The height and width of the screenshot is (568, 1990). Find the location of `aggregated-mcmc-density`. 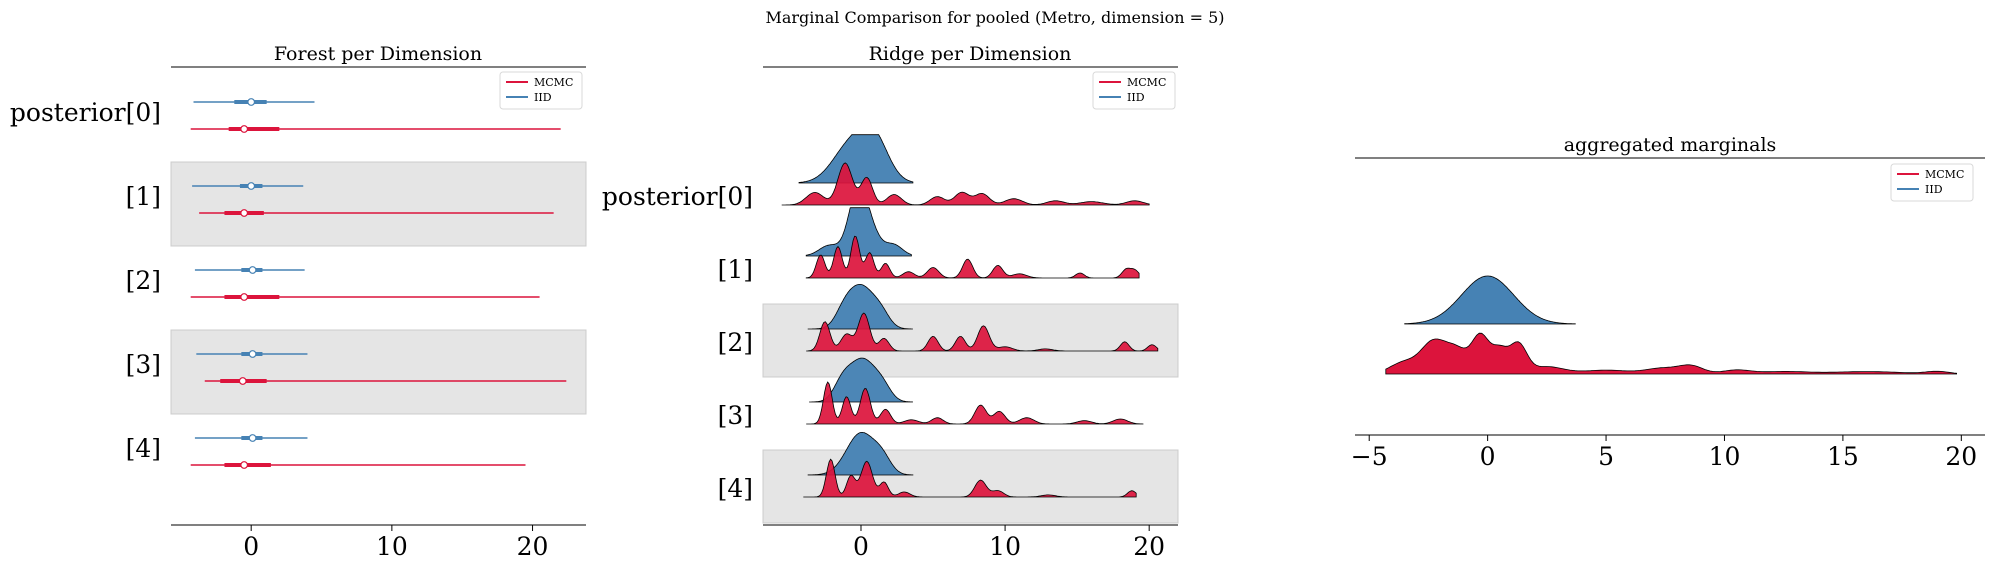

aggregated-mcmc-density is located at coordinates (1671, 353).